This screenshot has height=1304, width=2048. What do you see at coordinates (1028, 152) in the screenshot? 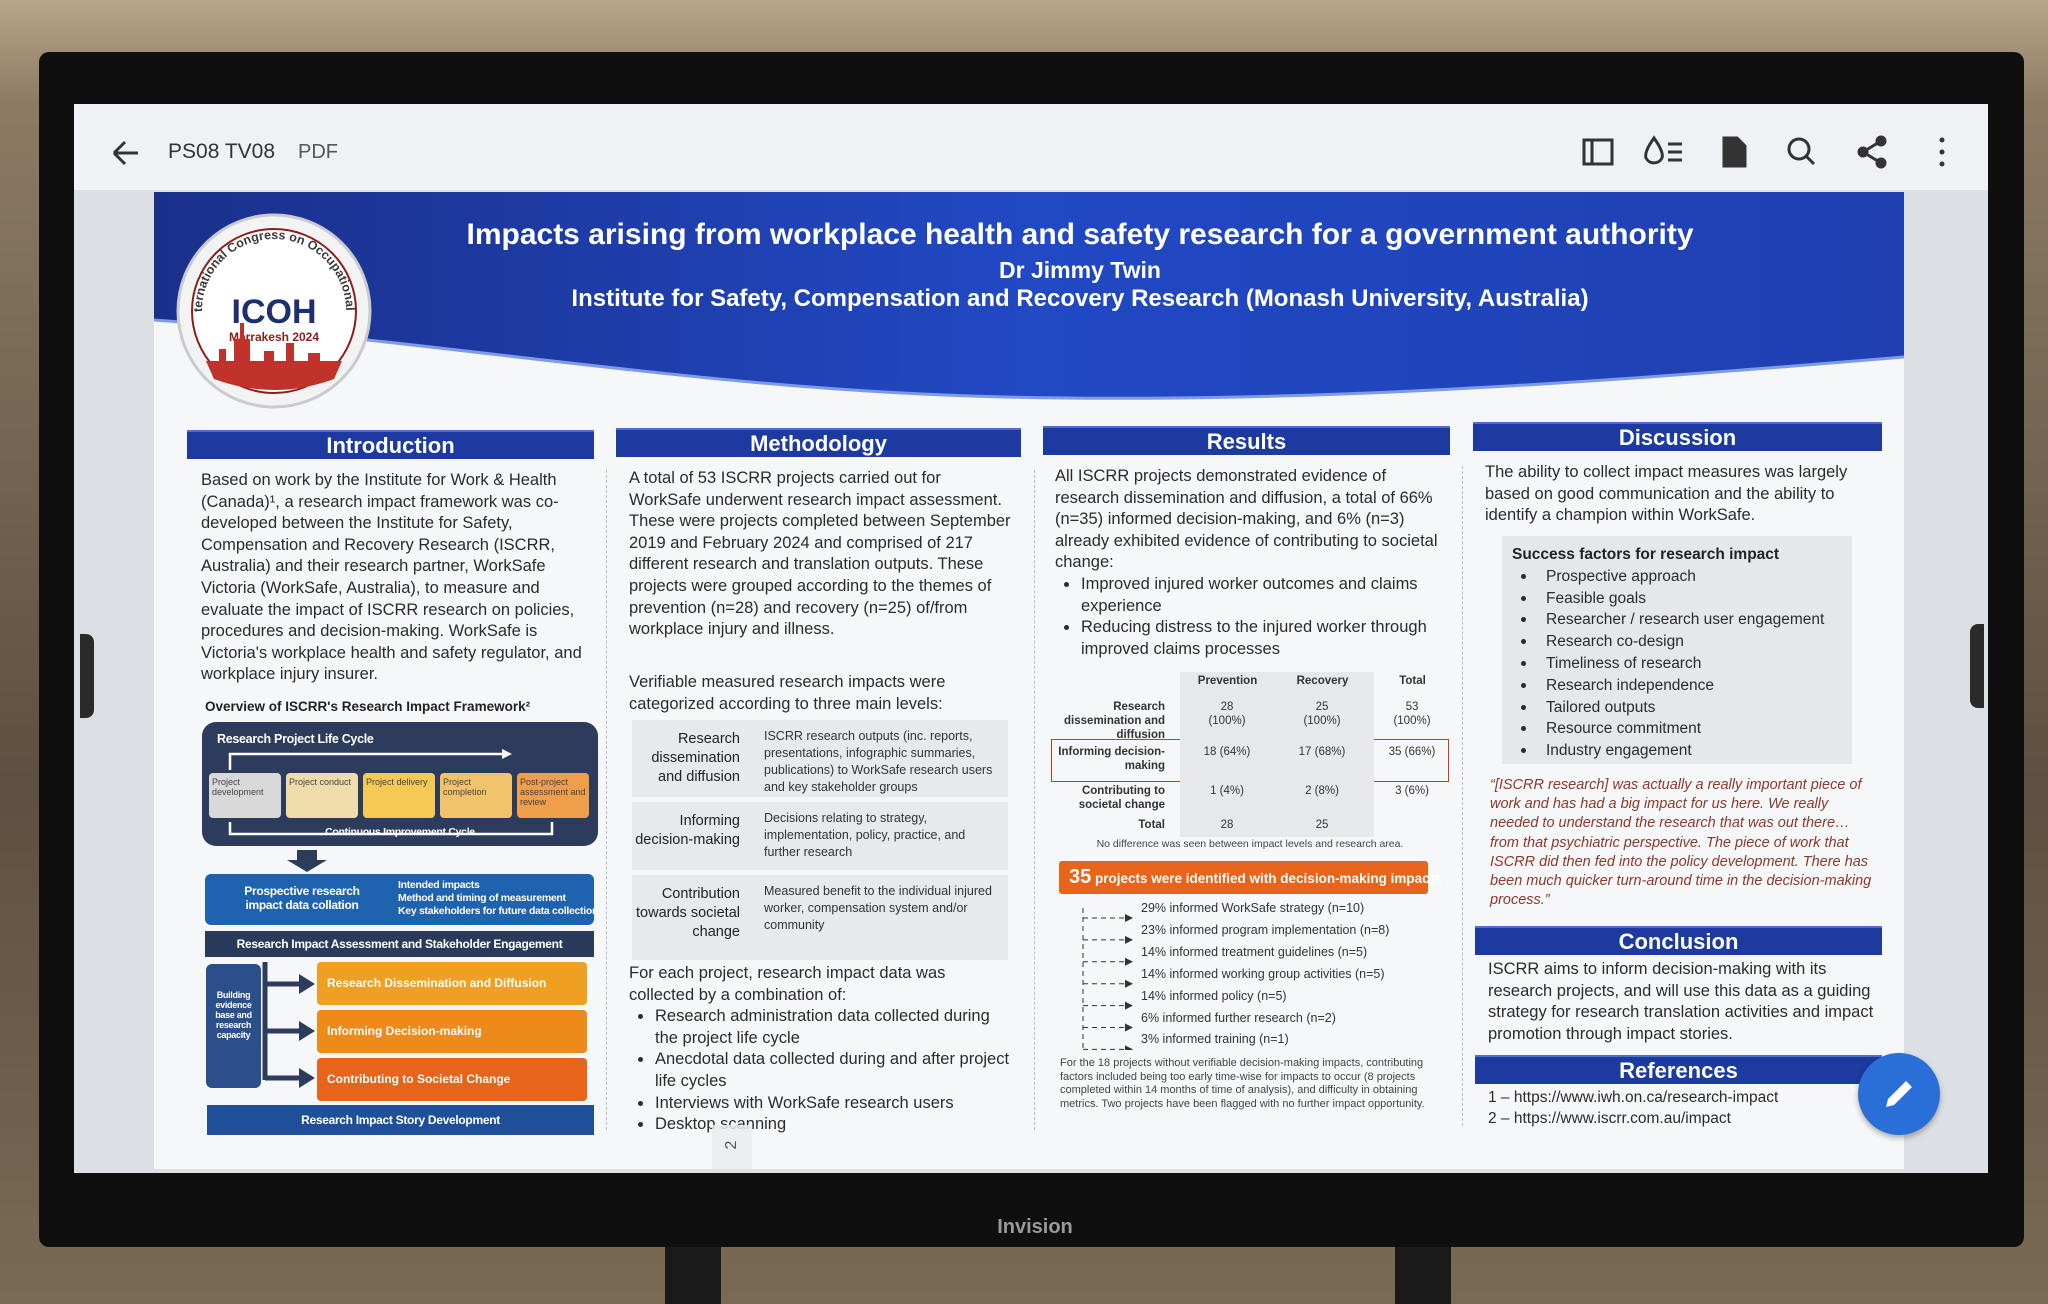
I see `toolbar-icons` at bounding box center [1028, 152].